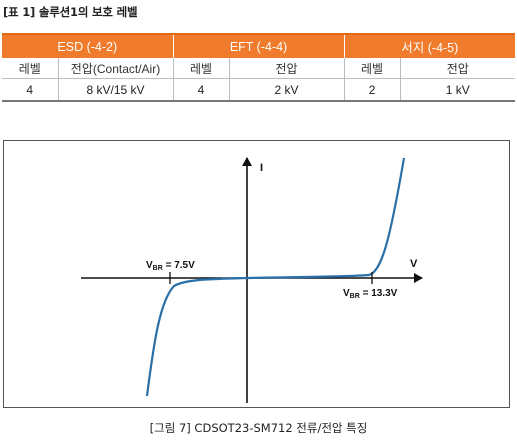  I want to click on vbr-negative-label: VBR = 7.5V, so click(170, 266).